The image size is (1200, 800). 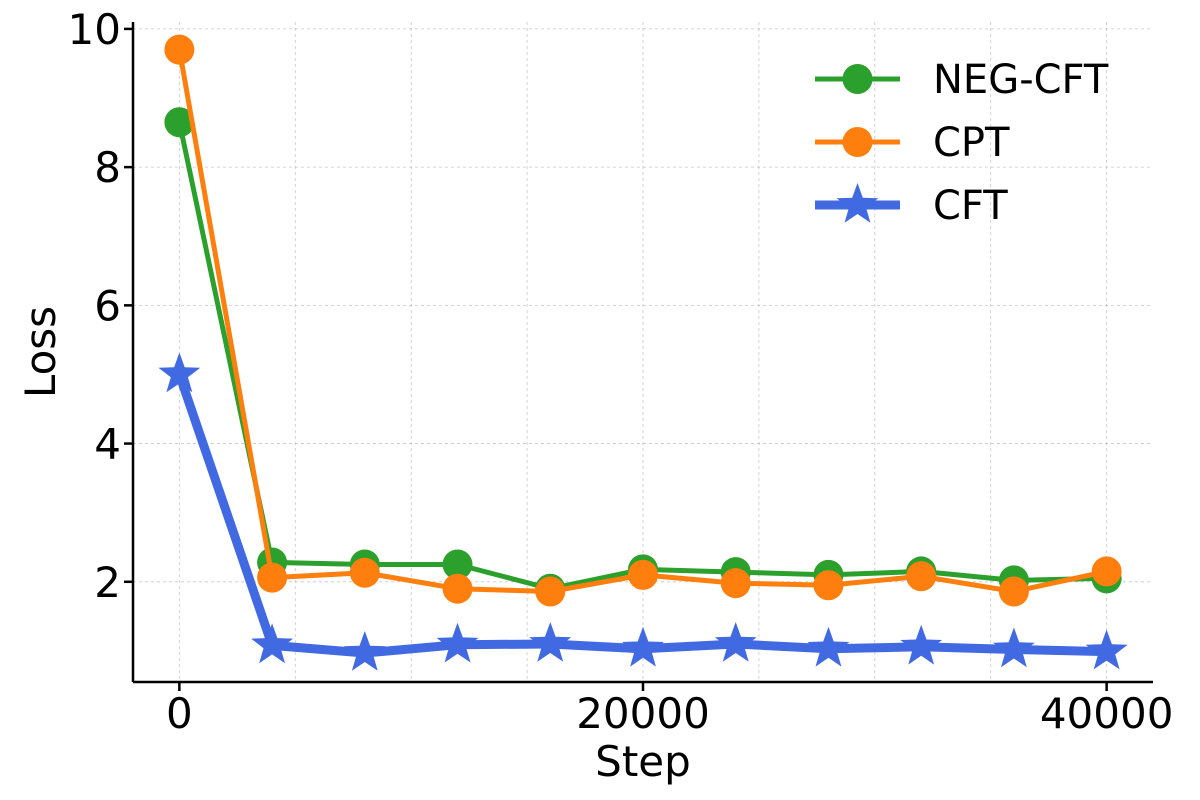 I want to click on y-tick-label: 4, so click(x=107, y=444).